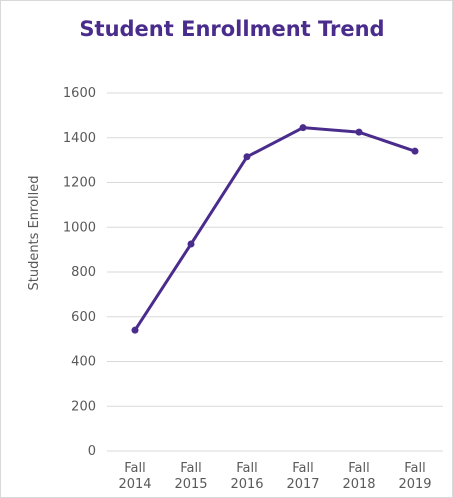 The image size is (453, 498). I want to click on x-tick-label-line: 2019, so click(414, 484).